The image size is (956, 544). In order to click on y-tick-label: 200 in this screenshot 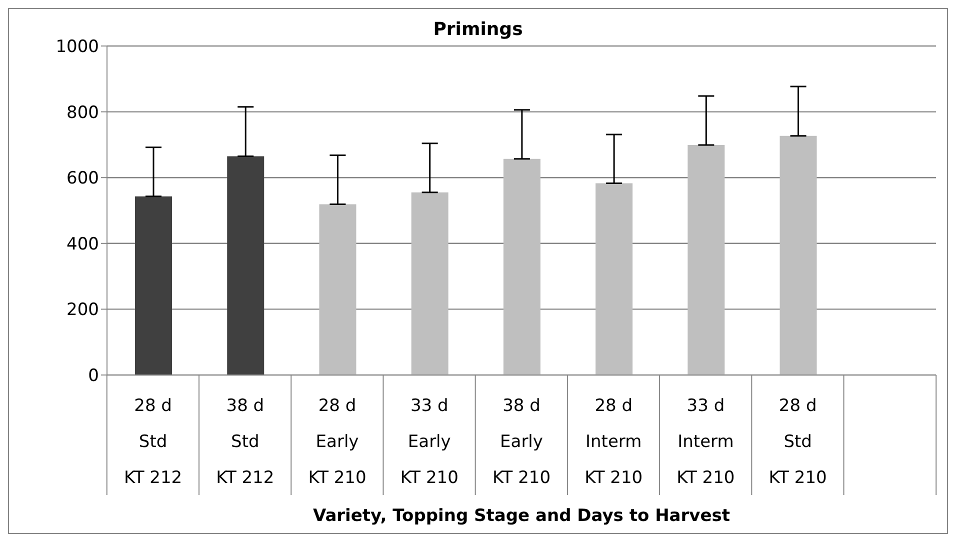, I will do `click(82, 310)`.